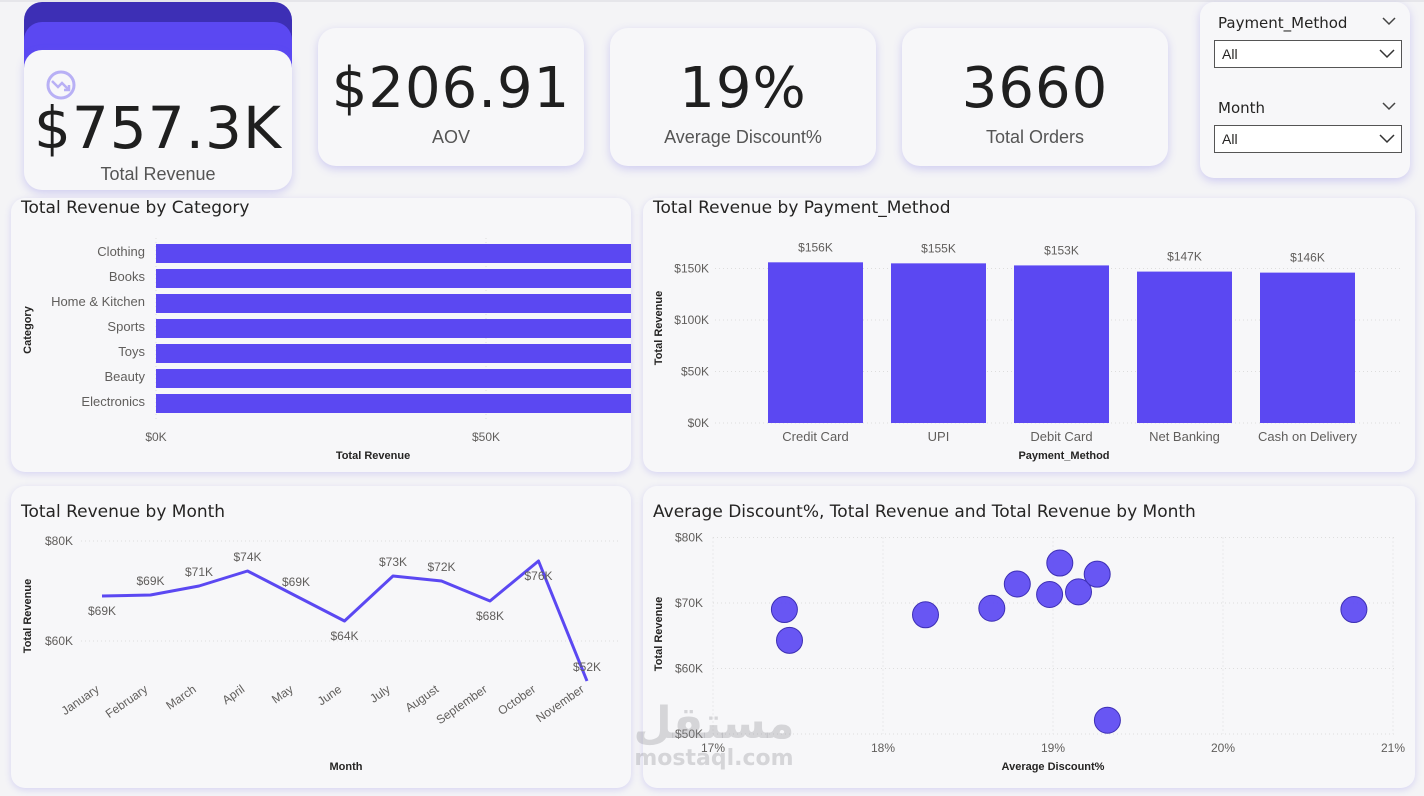  I want to click on month-label: July, so click(380, 694).